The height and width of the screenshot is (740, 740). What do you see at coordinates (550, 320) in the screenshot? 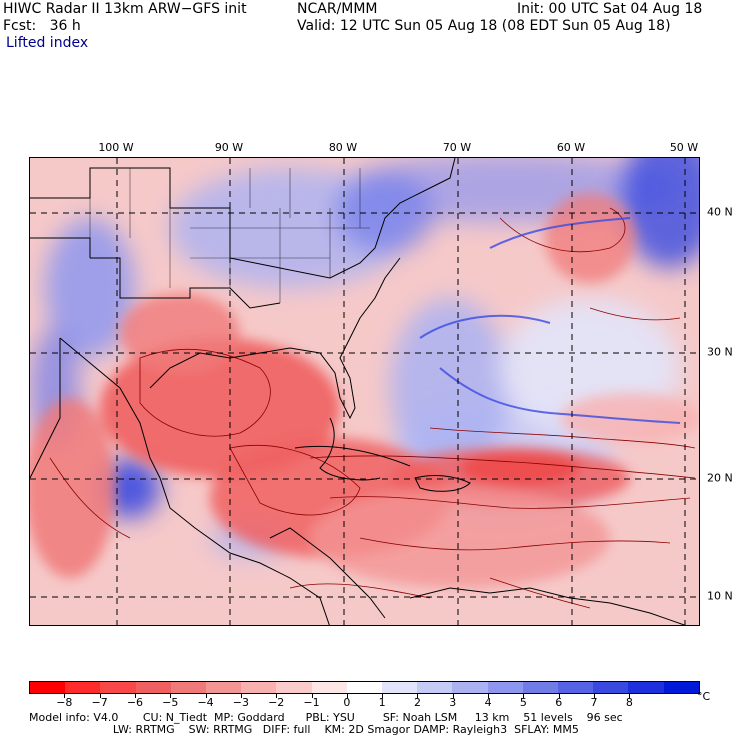
I see `stable-bands` at bounding box center [550, 320].